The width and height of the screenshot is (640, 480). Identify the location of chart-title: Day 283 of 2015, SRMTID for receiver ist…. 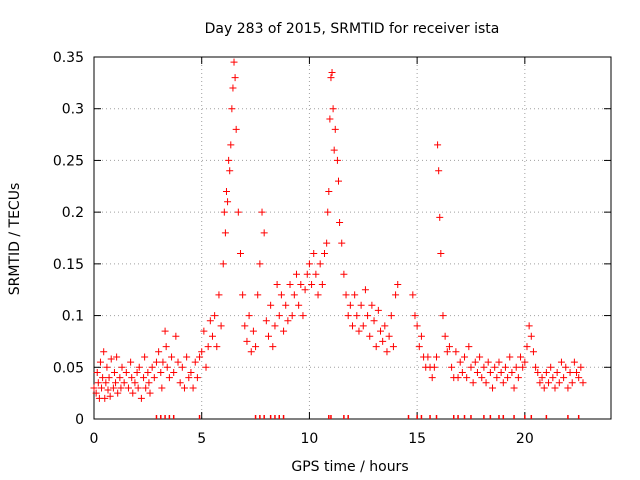
(352, 29).